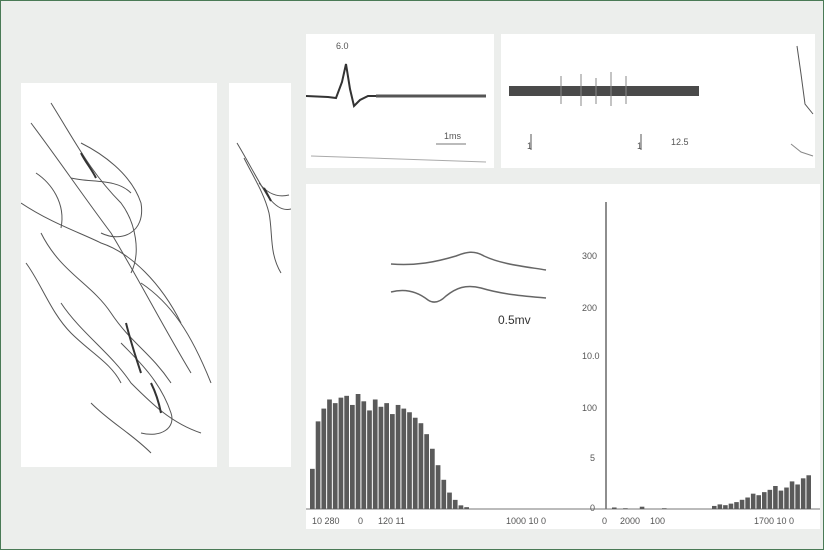 The image size is (824, 550). I want to click on spike-train-tick-1: 1, so click(530, 146).